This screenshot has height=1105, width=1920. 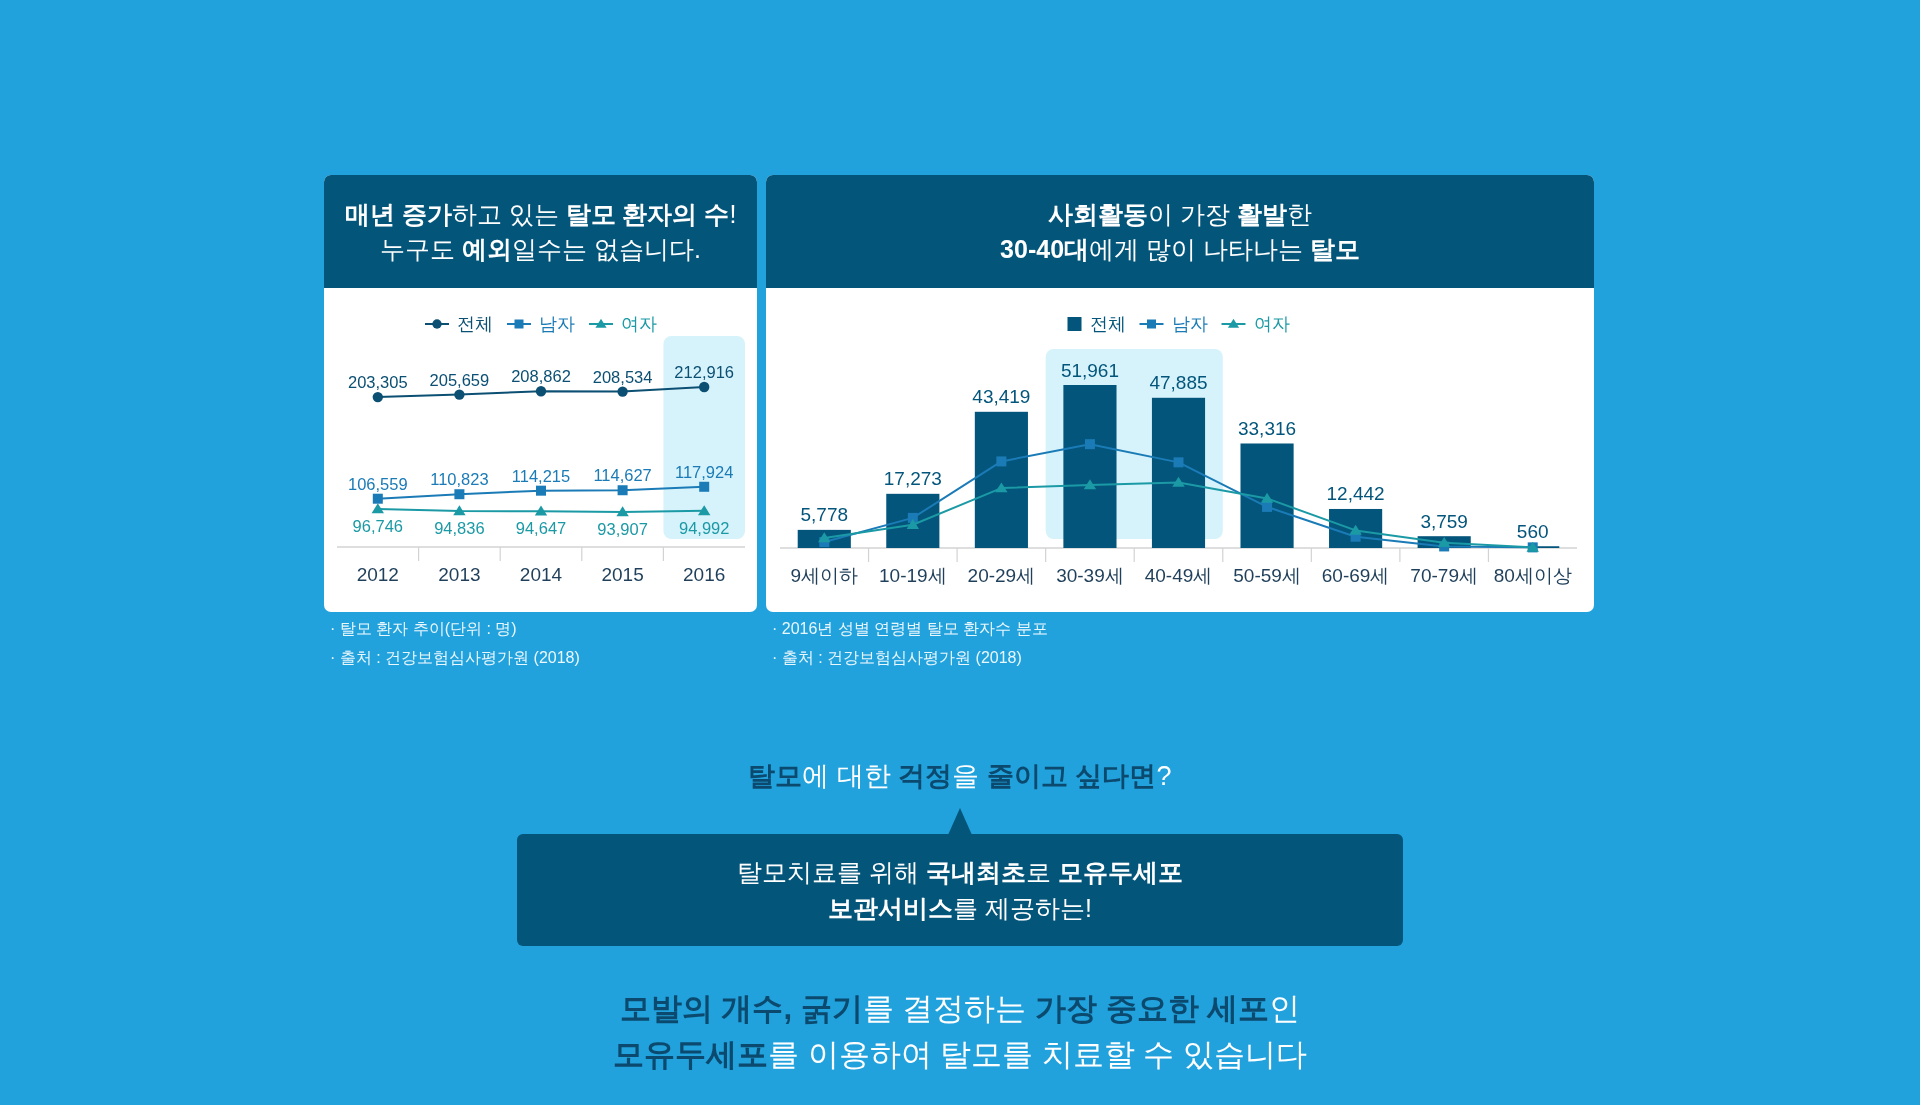 I want to click on chart-subtitle: 30-40대에게 많이 나타나는 탈모, so click(x=1180, y=249).